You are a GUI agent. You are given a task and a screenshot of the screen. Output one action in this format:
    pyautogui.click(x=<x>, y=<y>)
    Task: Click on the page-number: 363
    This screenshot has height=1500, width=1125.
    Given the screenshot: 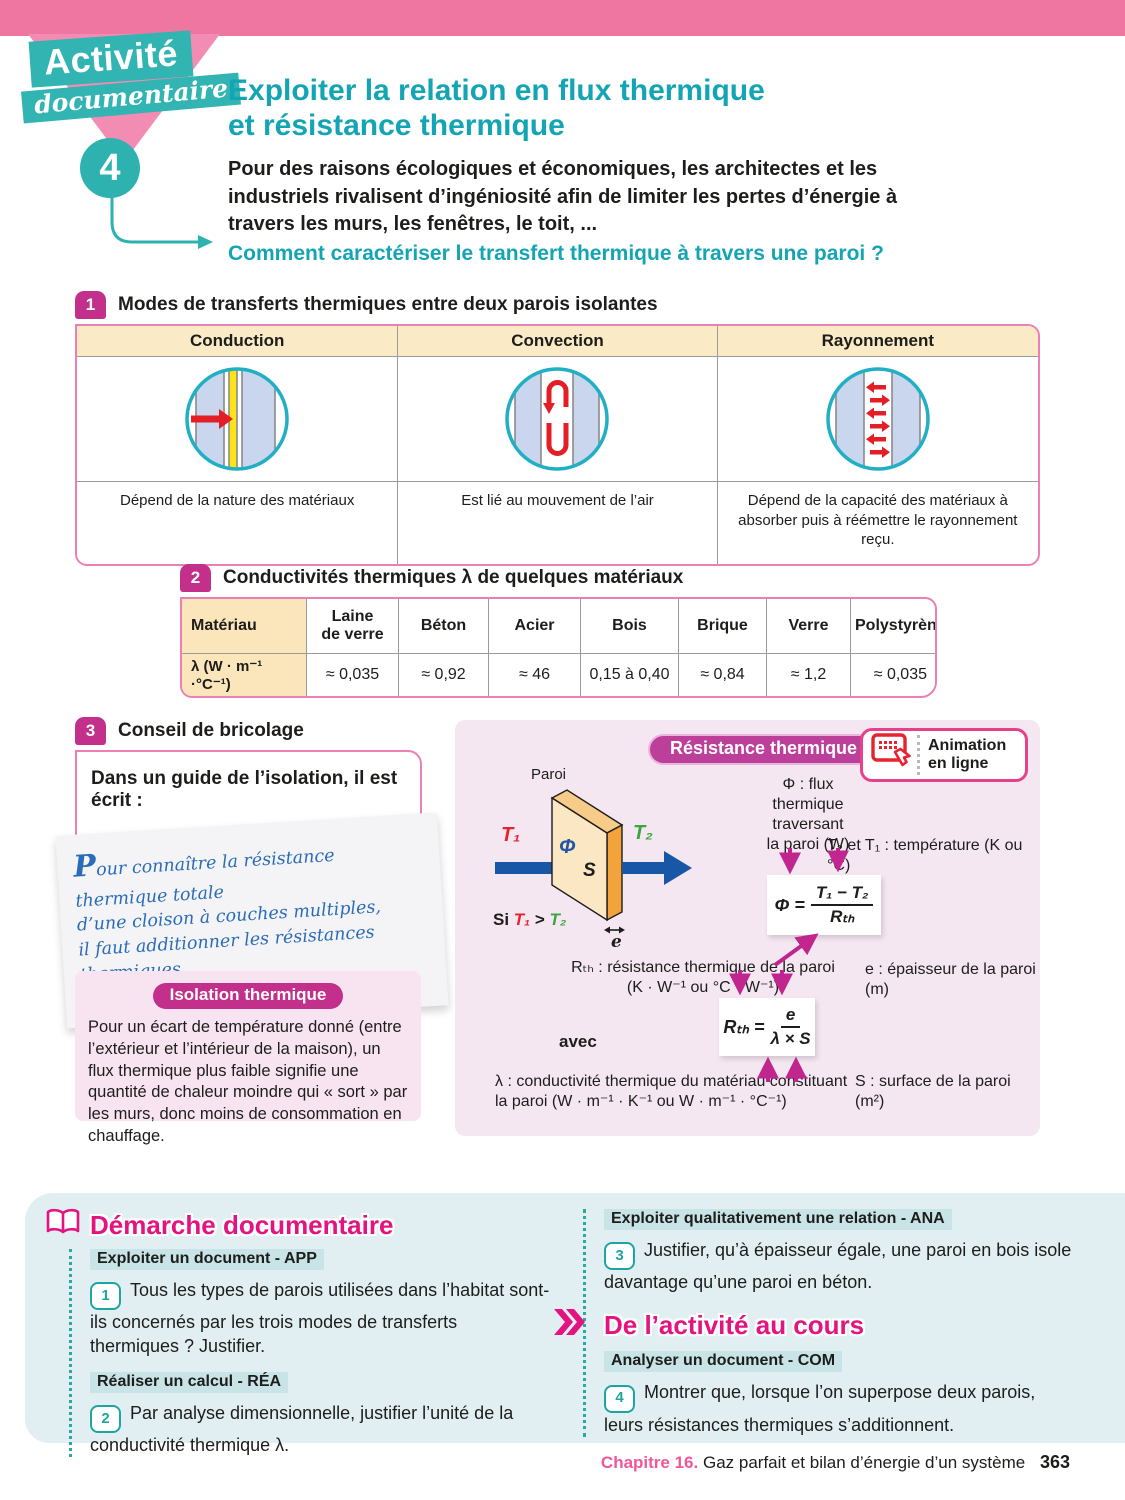 What is the action you would take?
    pyautogui.click(x=1054, y=1462)
    